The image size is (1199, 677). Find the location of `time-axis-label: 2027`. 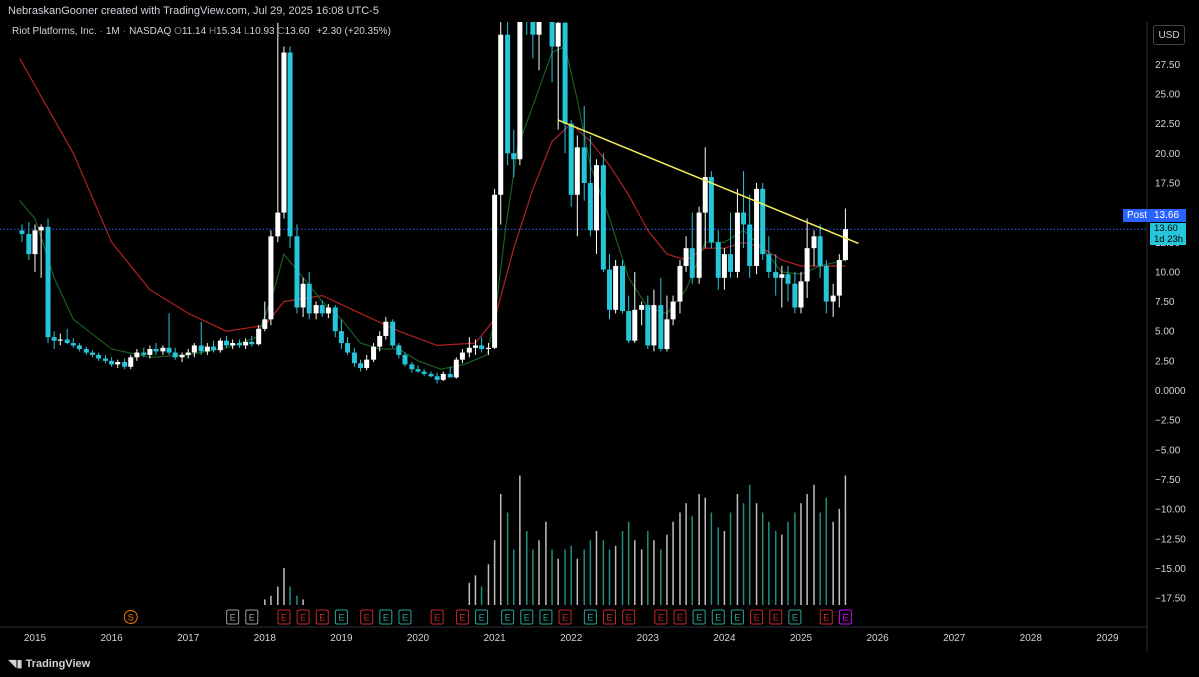

time-axis-label: 2027 is located at coordinates (954, 638).